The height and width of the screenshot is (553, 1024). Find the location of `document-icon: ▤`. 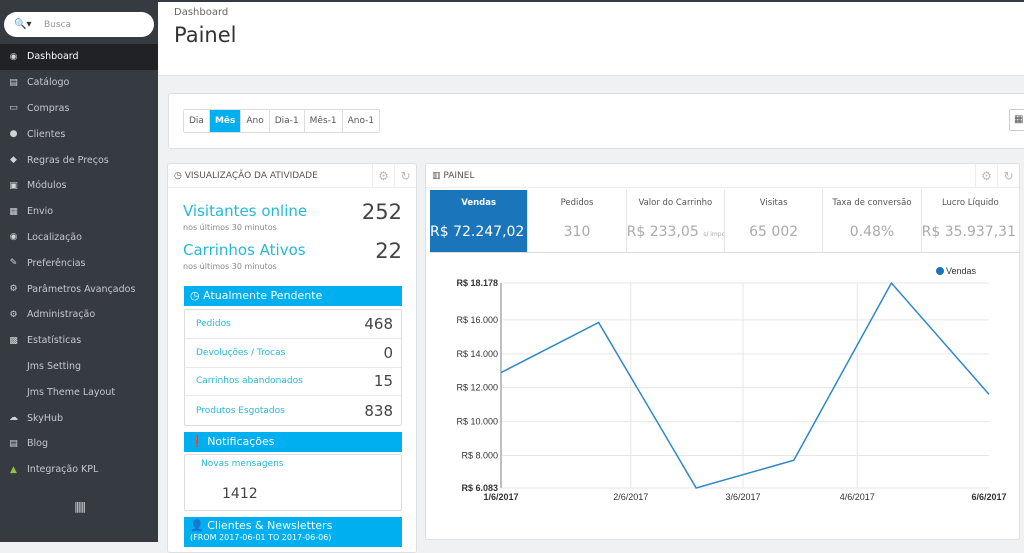

document-icon: ▤ is located at coordinates (13, 444).